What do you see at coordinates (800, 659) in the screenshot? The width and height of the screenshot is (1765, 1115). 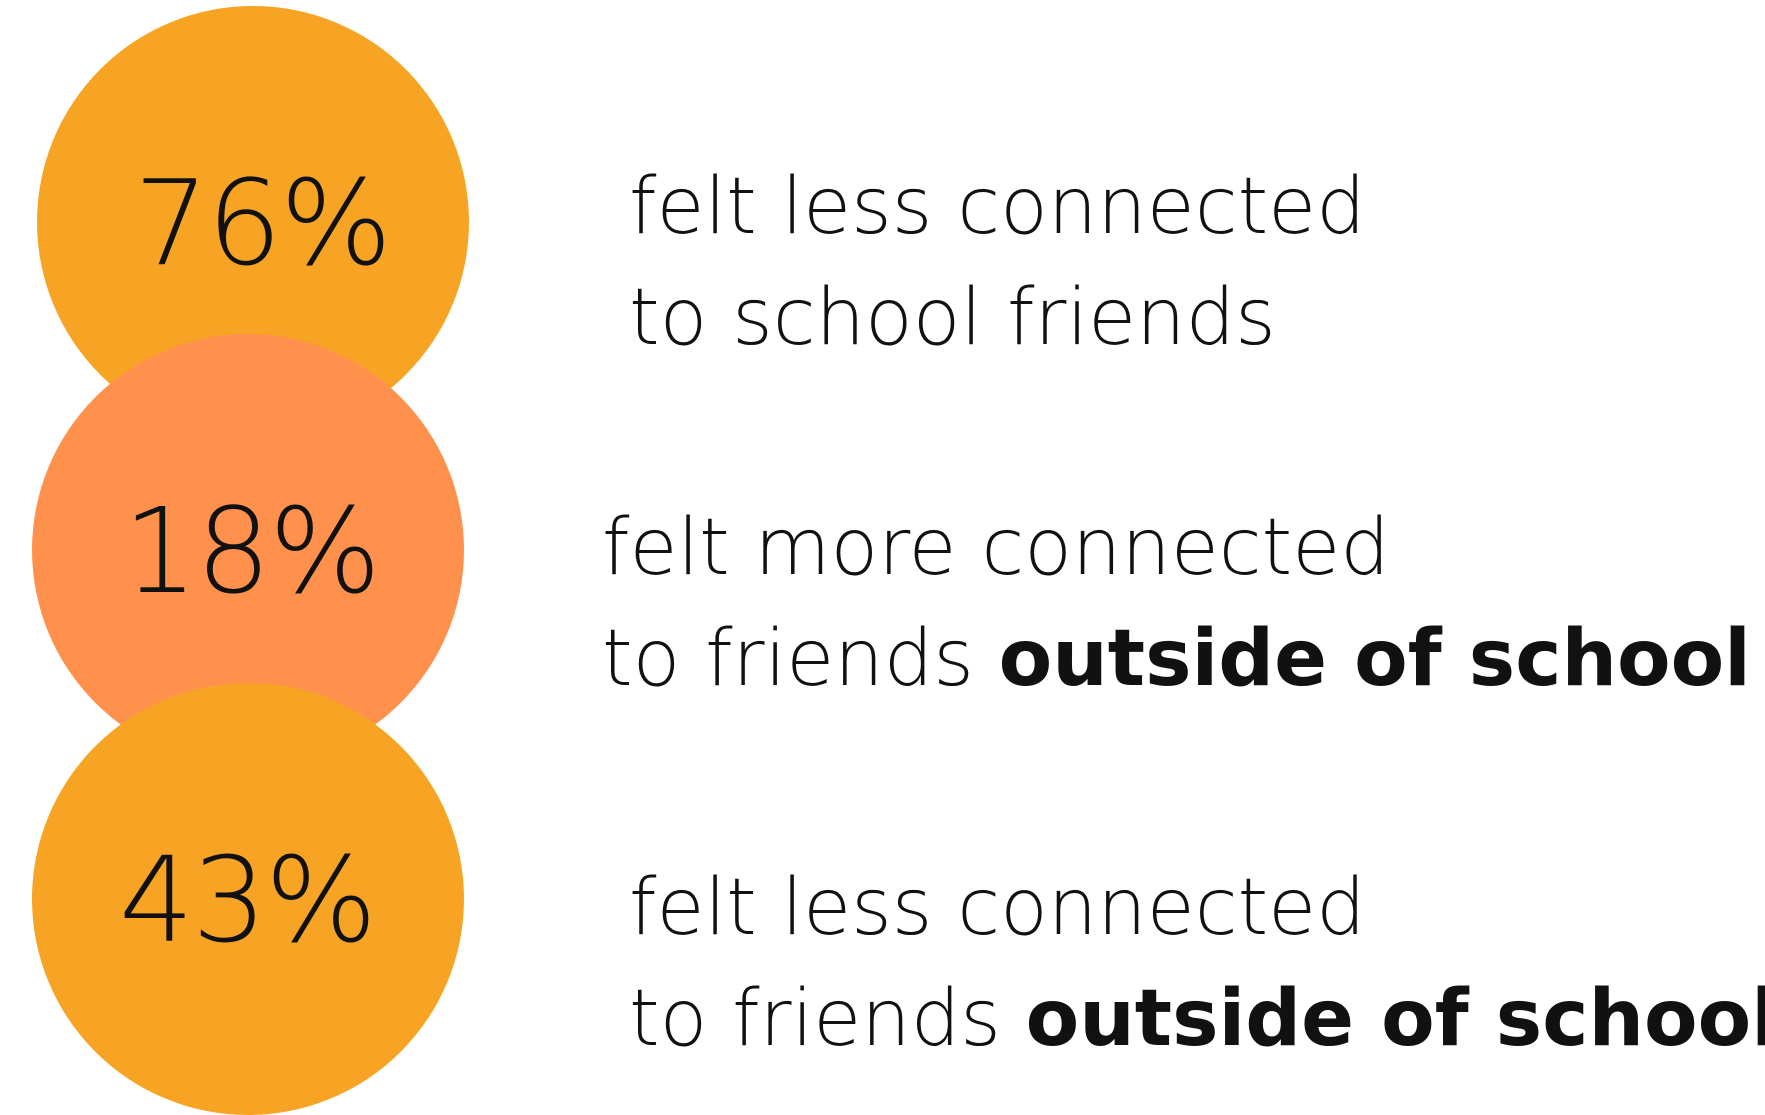 I see `stat-description-2-line-2-text: to friends` at bounding box center [800, 659].